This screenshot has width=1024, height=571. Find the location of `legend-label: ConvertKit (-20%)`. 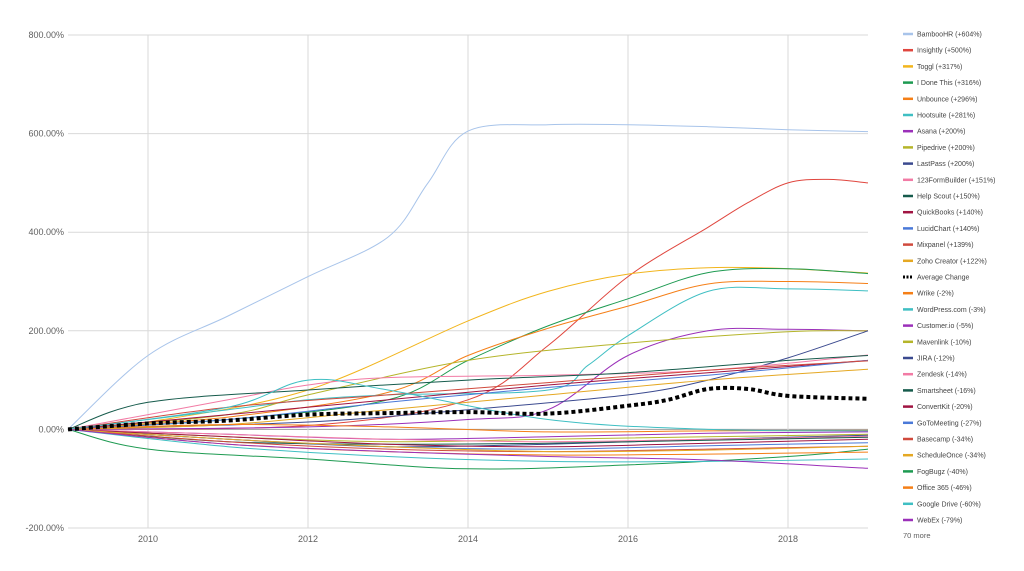

legend-label: ConvertKit (-20%) is located at coordinates (945, 407).